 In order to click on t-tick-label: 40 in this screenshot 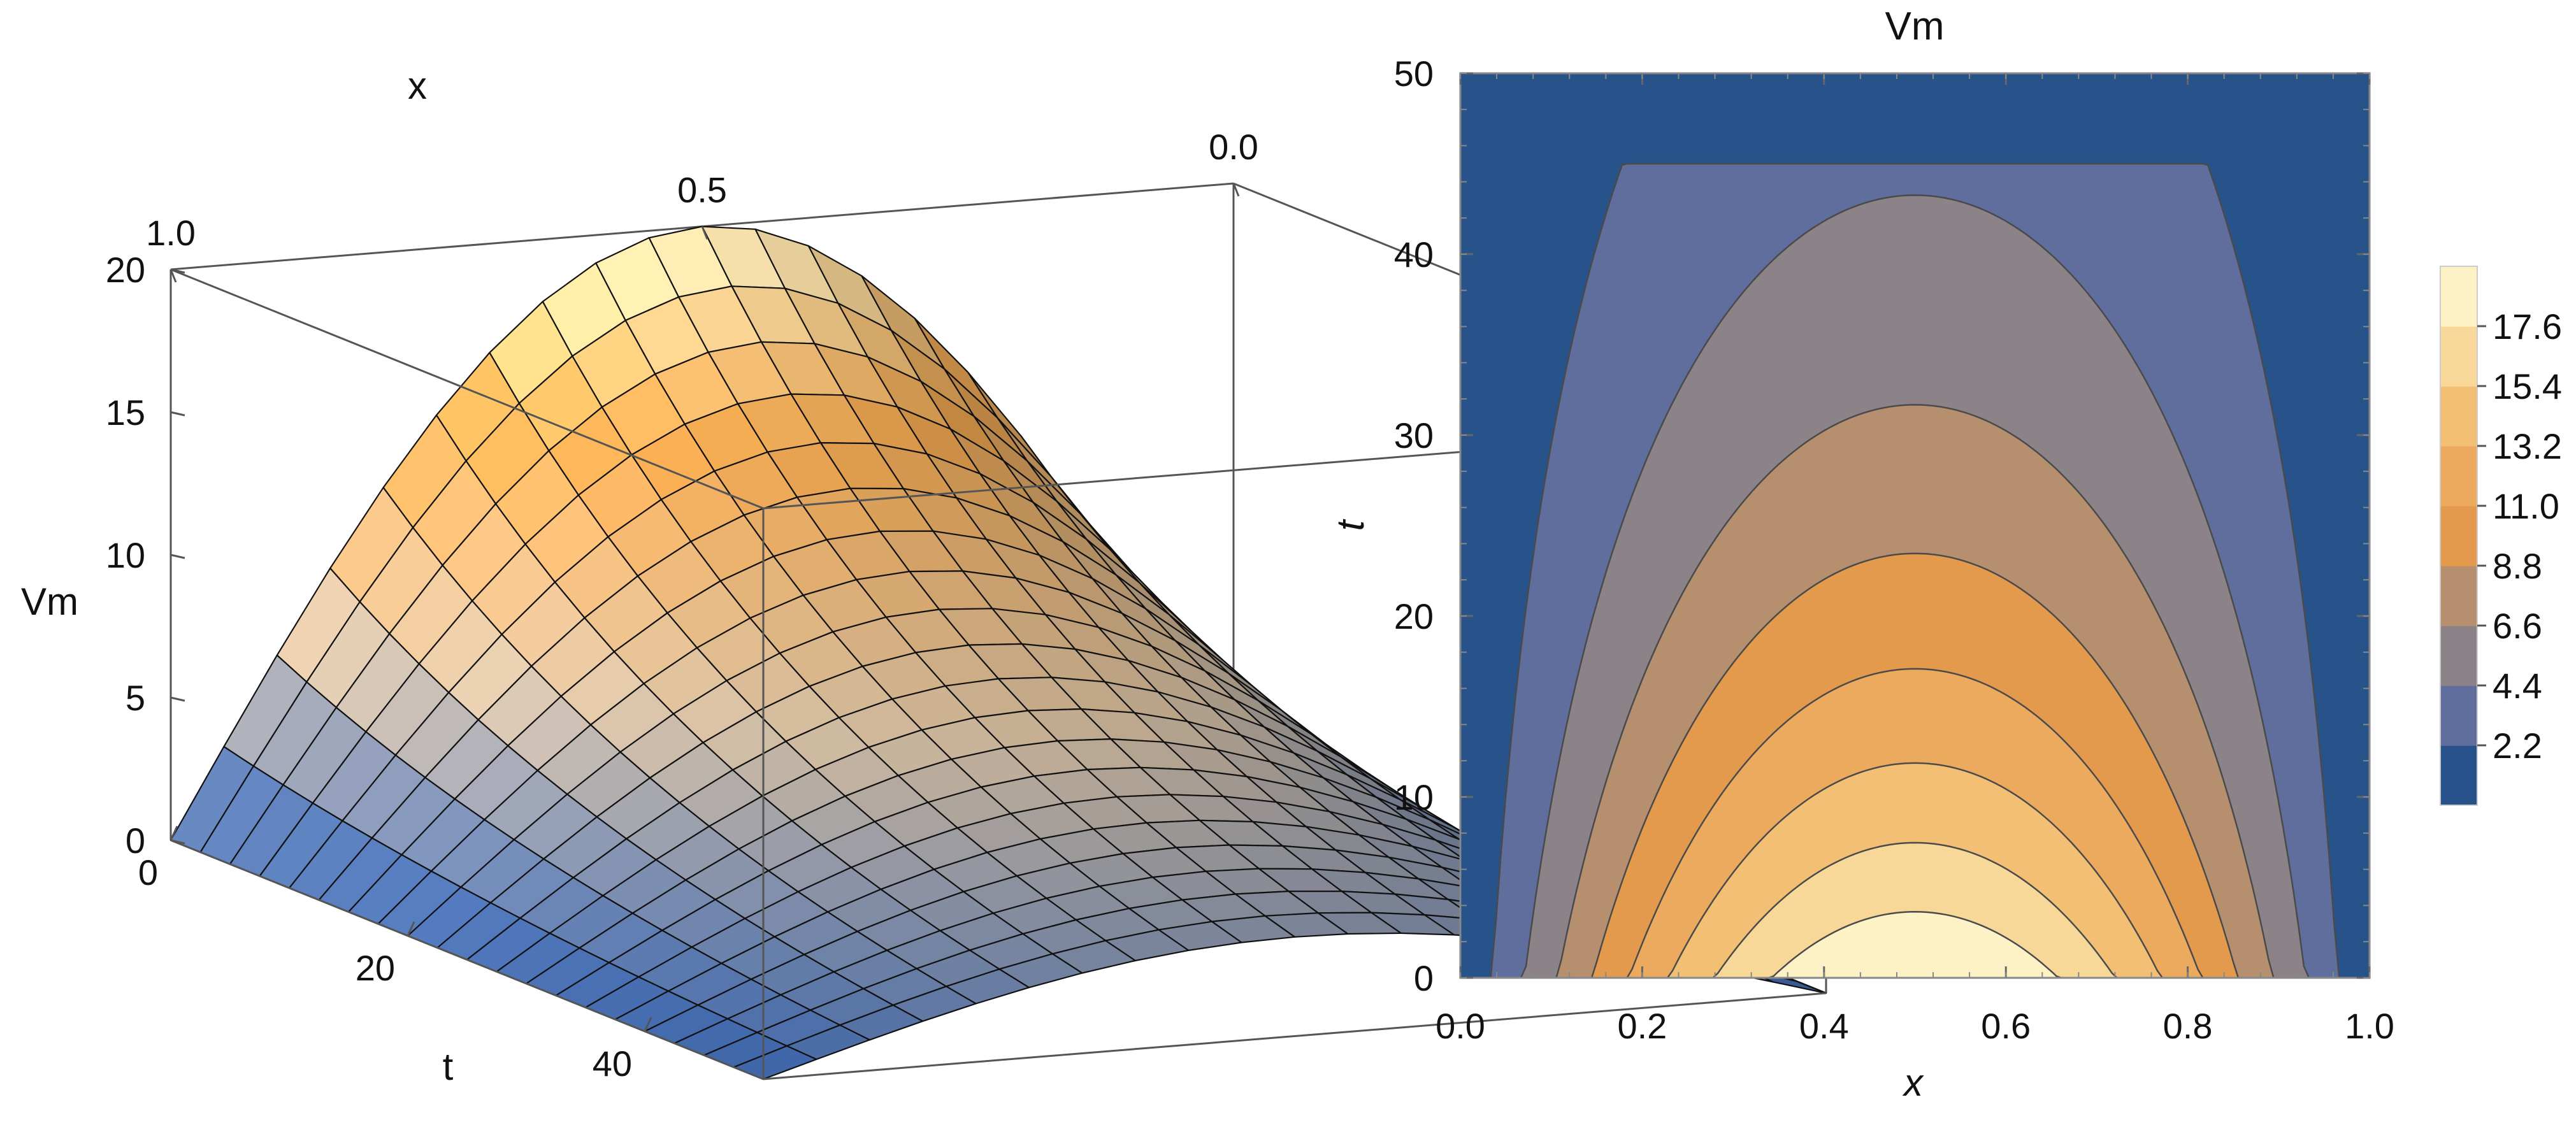, I will do `click(612, 1063)`.